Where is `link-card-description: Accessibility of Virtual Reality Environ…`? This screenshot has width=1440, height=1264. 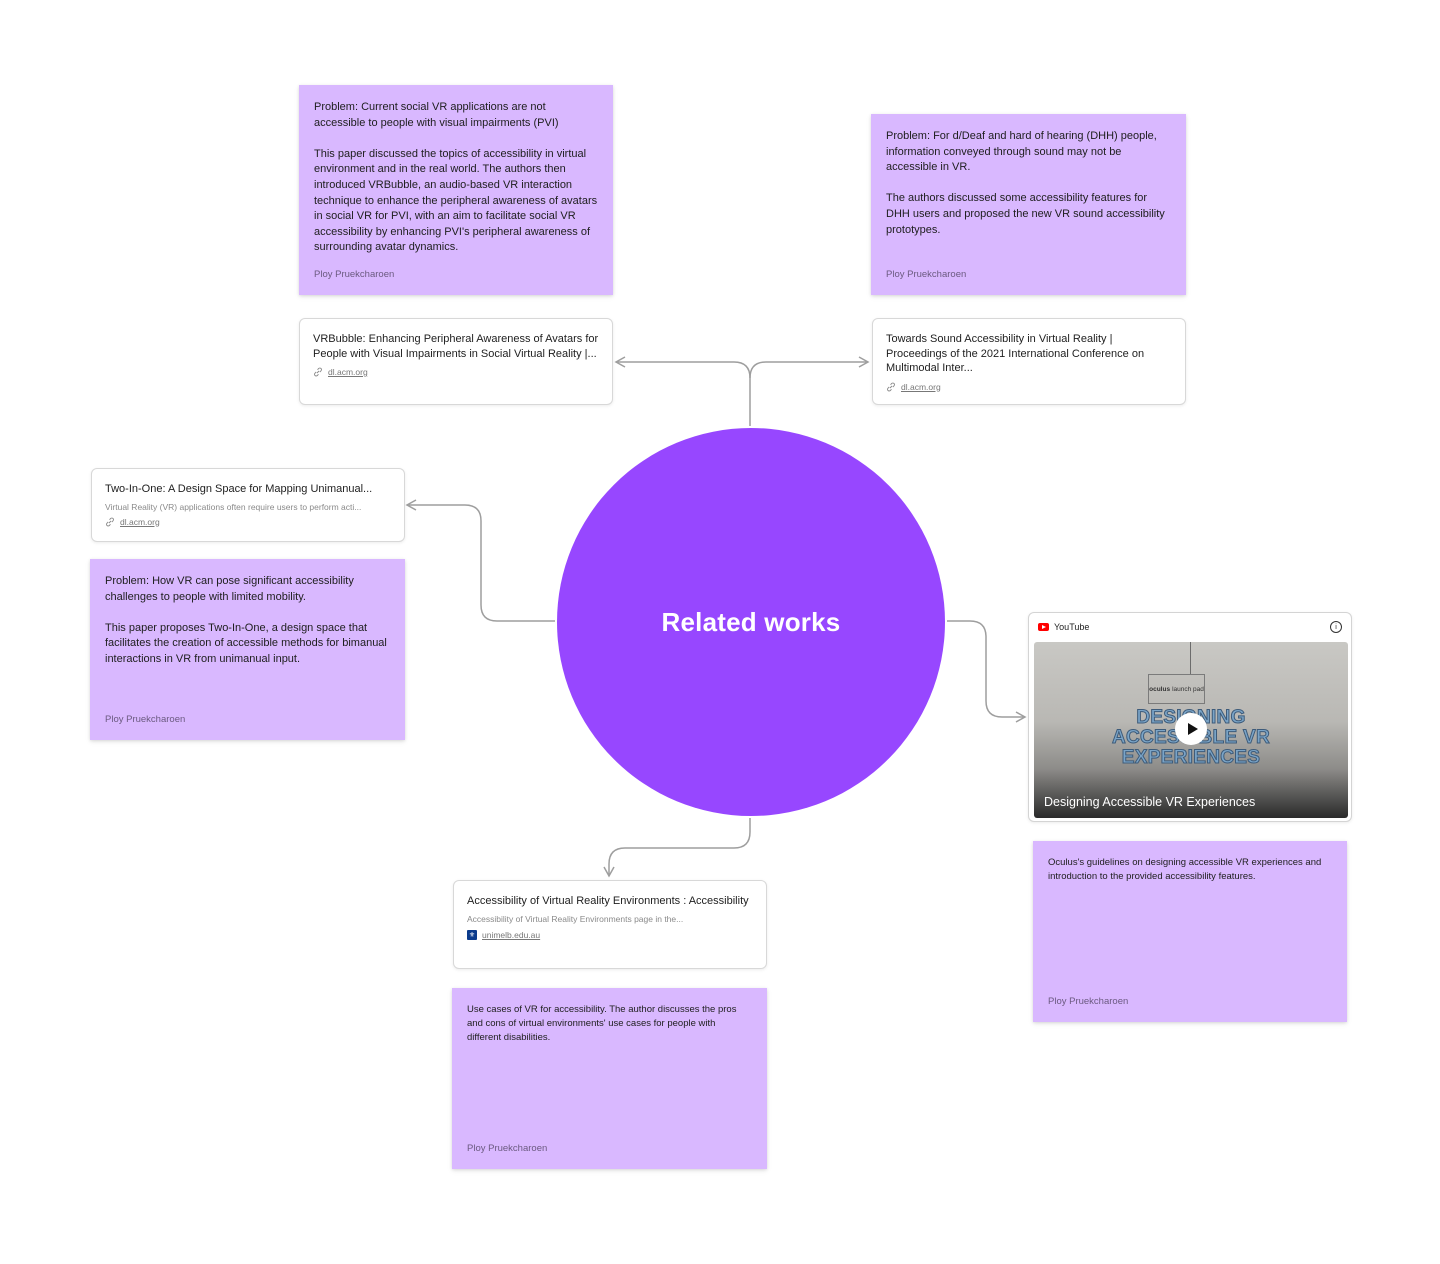
link-card-description: Accessibility of Virtual Reality Environ… is located at coordinates (575, 918).